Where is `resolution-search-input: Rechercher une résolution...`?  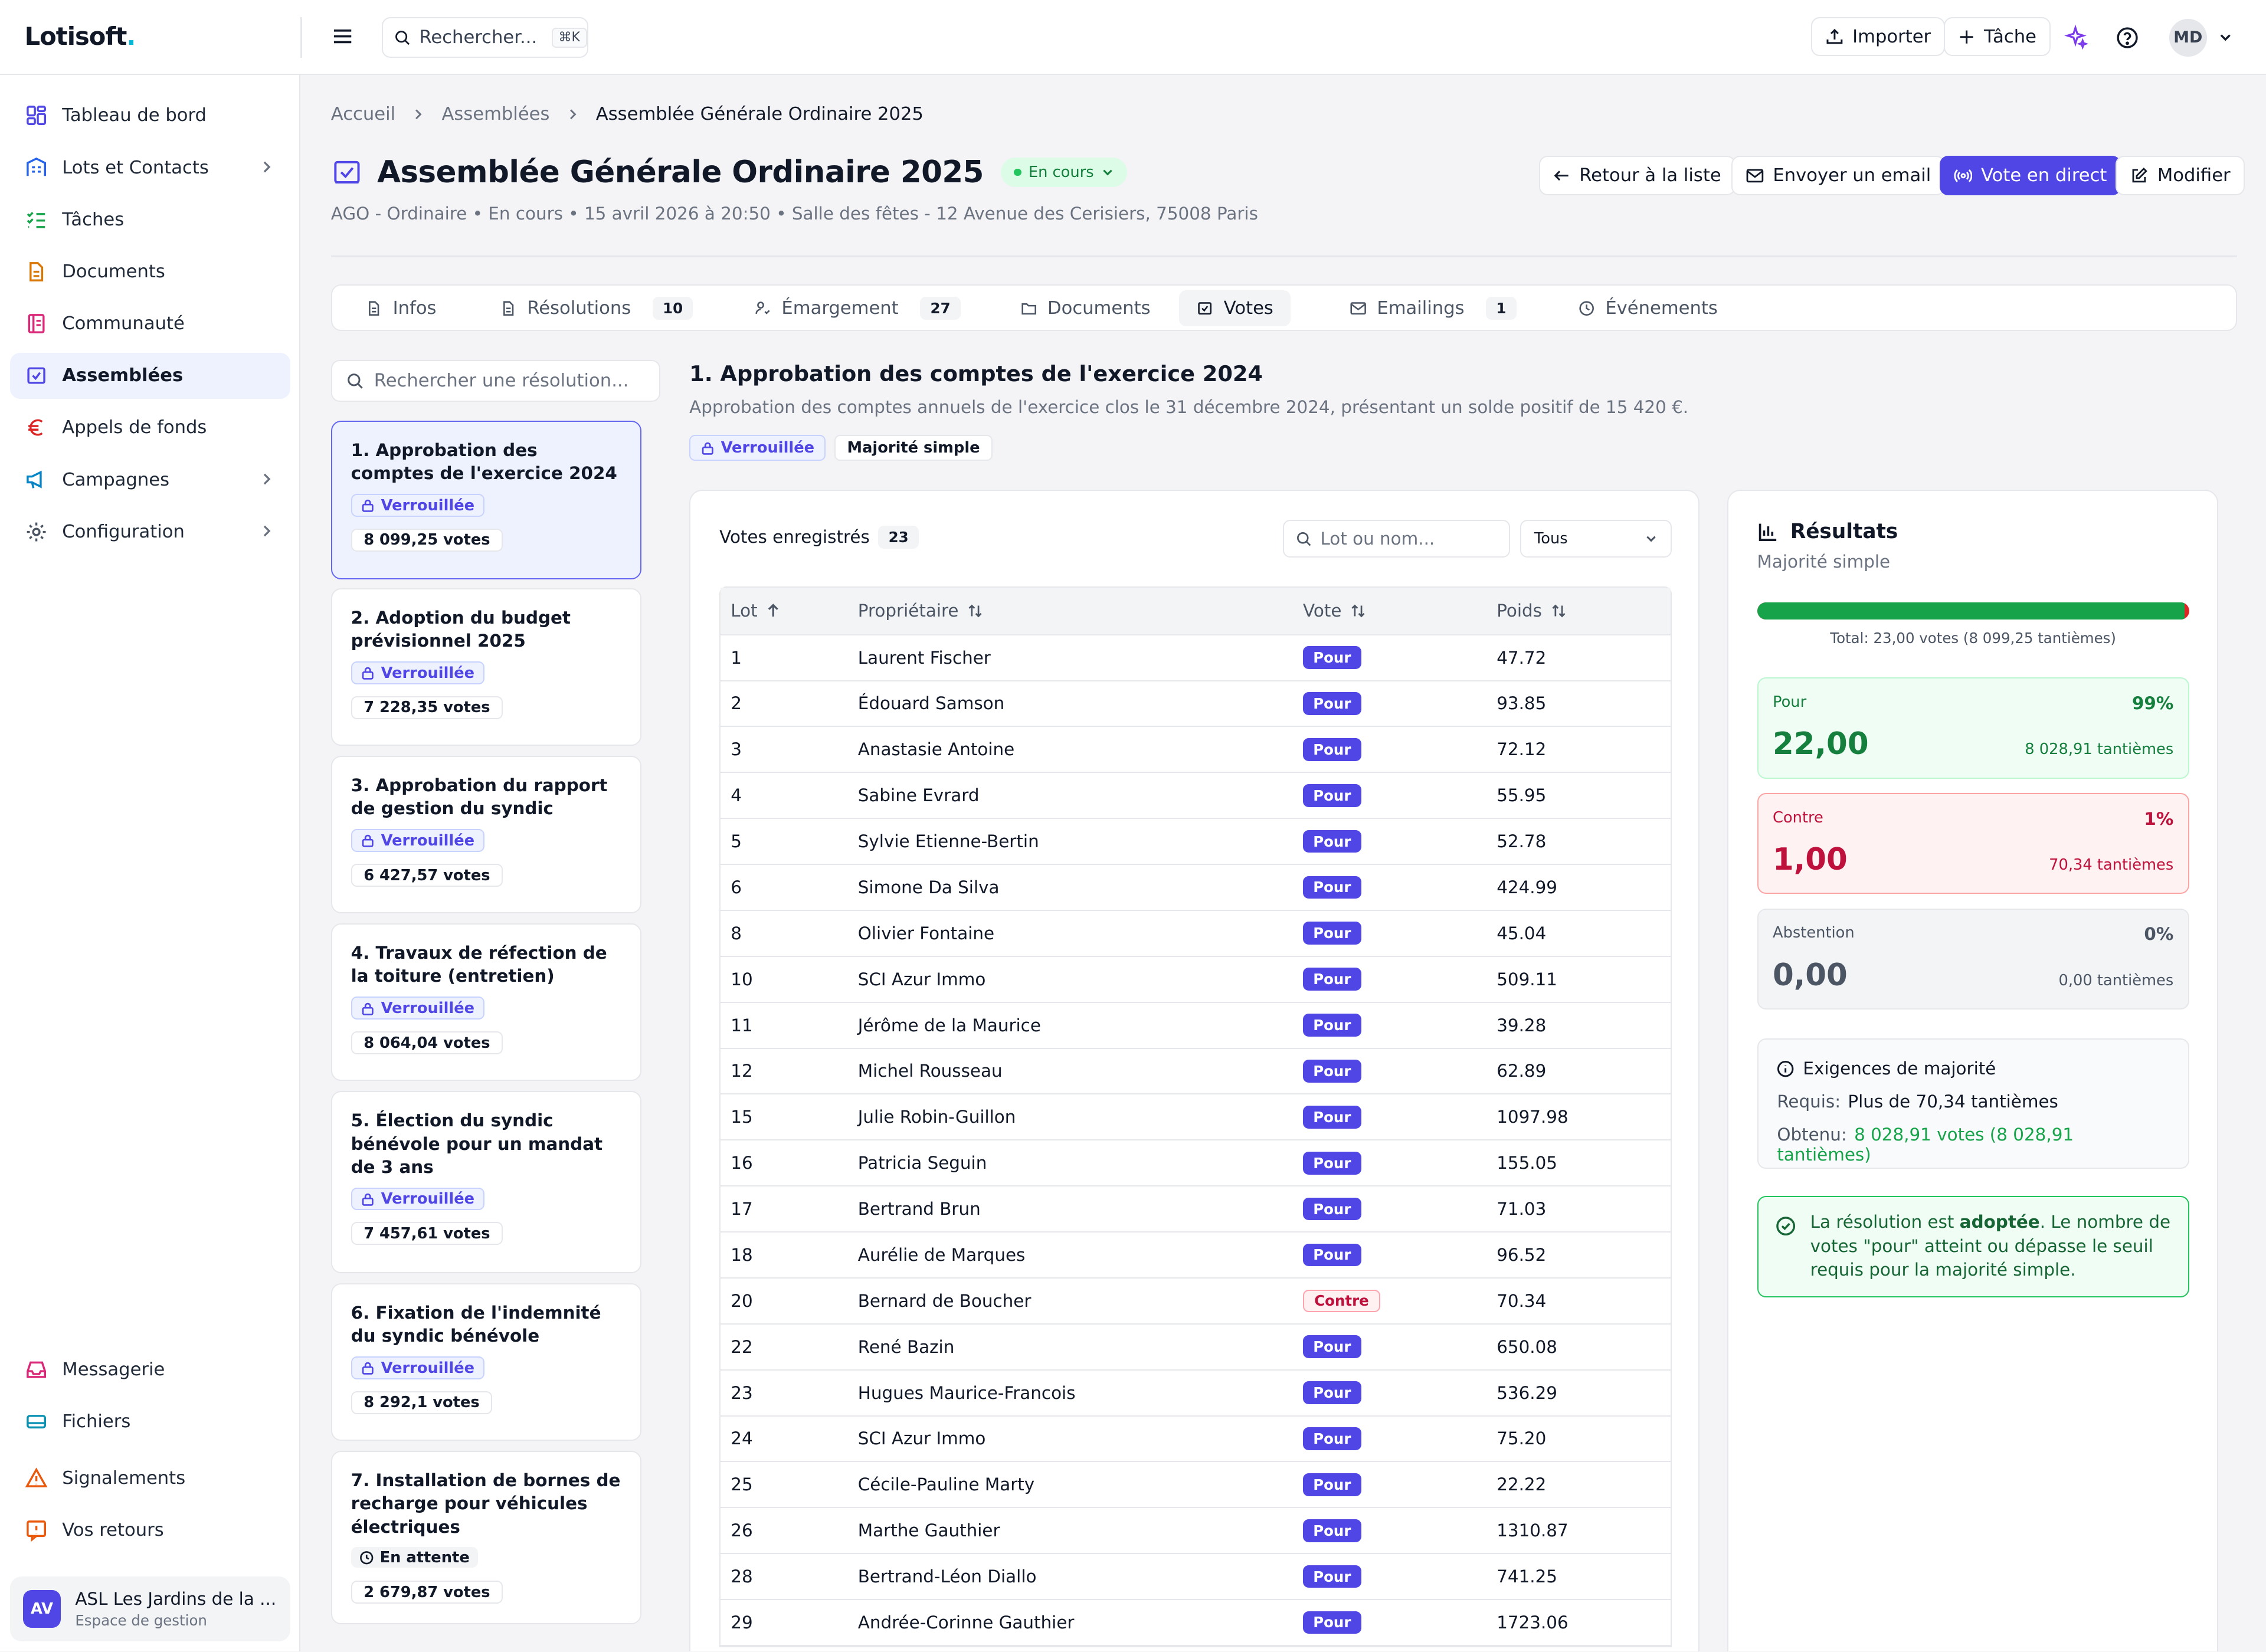
resolution-search-input: Rechercher une résolution... is located at coordinates (496, 380).